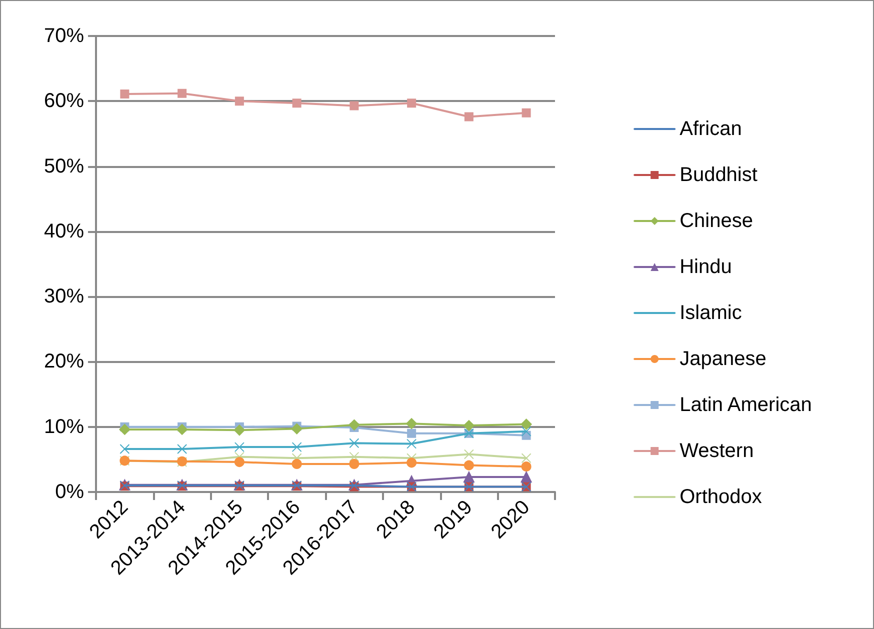 Image resolution: width=874 pixels, height=629 pixels. What do you see at coordinates (711, 129) in the screenshot?
I see `legend-label: African` at bounding box center [711, 129].